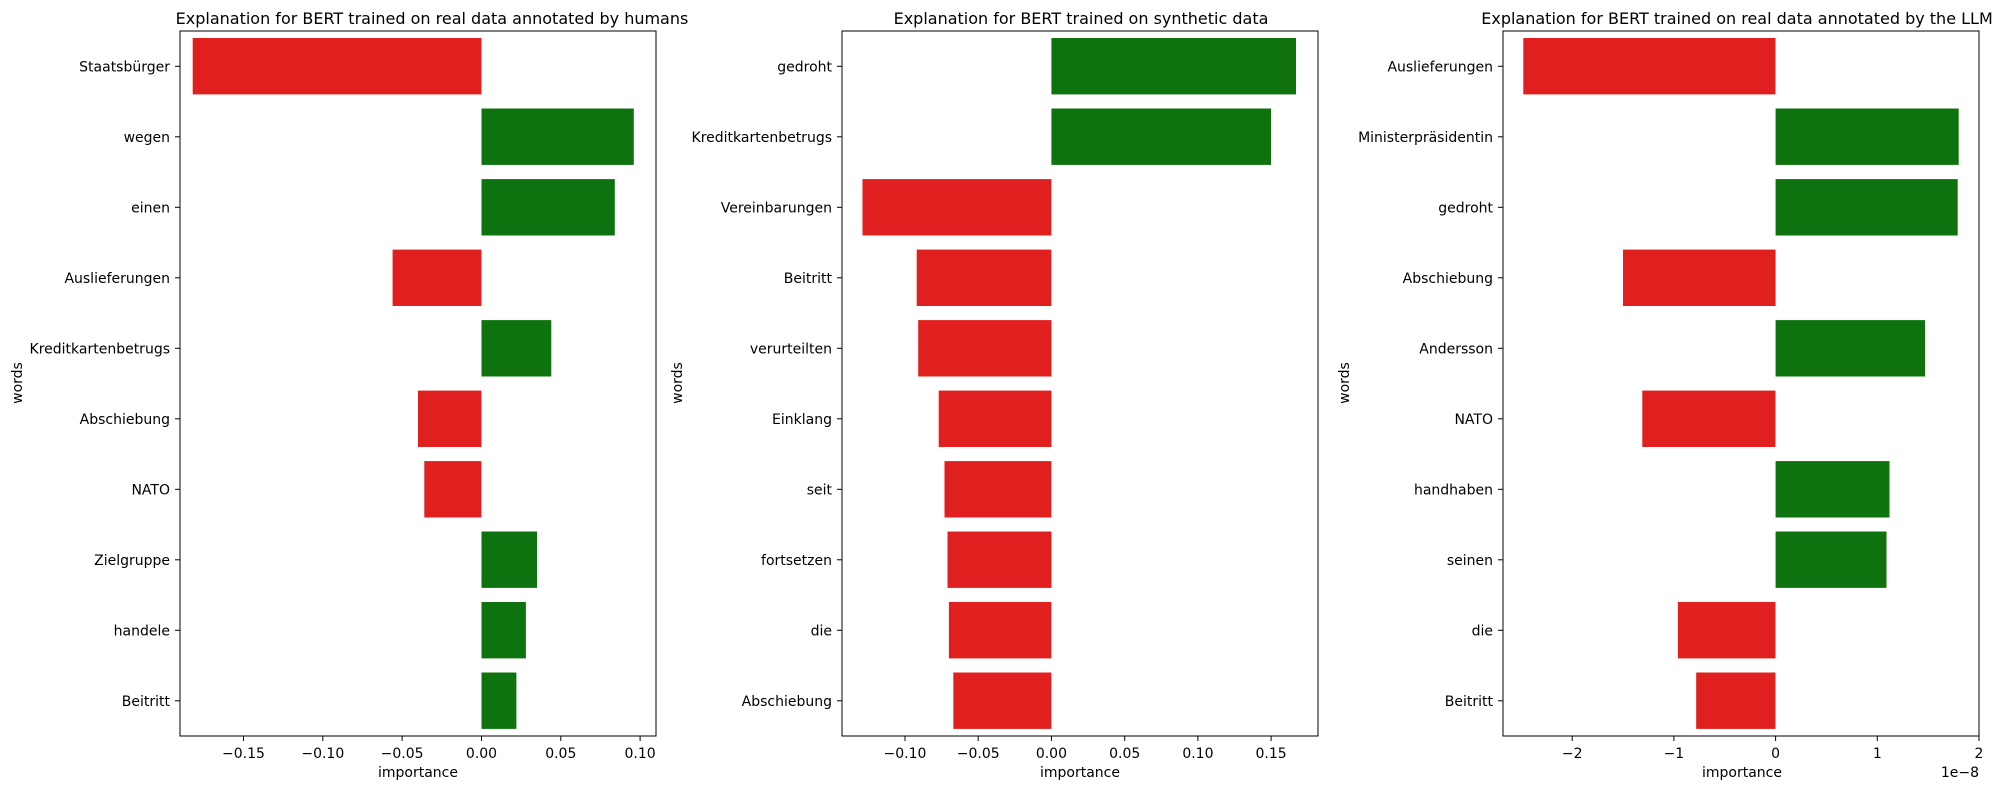  Describe the element at coordinates (1572, 754) in the screenshot. I see `x-tick-label: −2` at that location.